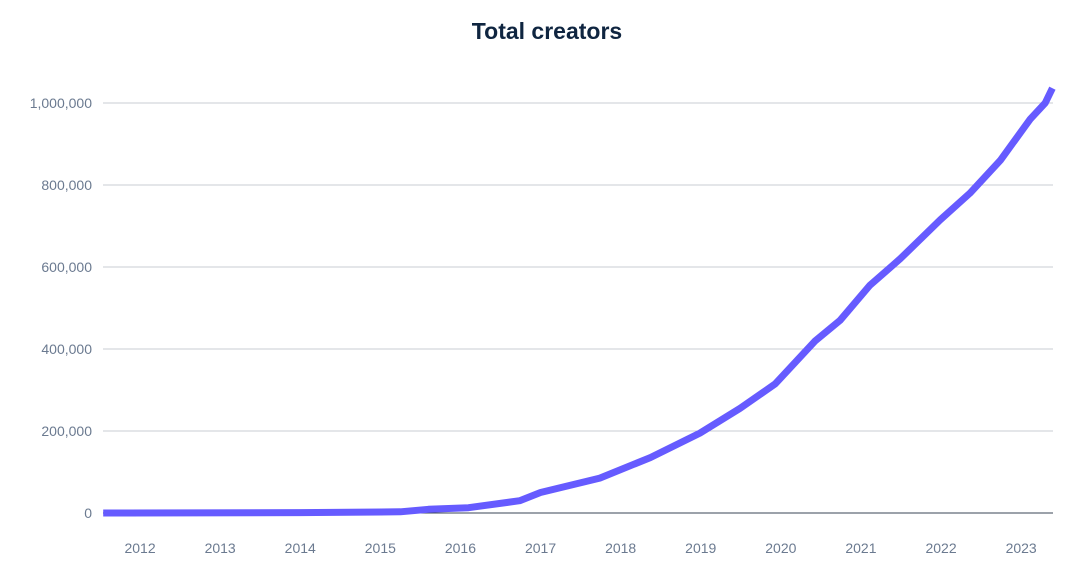 The width and height of the screenshot is (1082, 576). I want to click on x-tick-label: 2021, so click(860, 548).